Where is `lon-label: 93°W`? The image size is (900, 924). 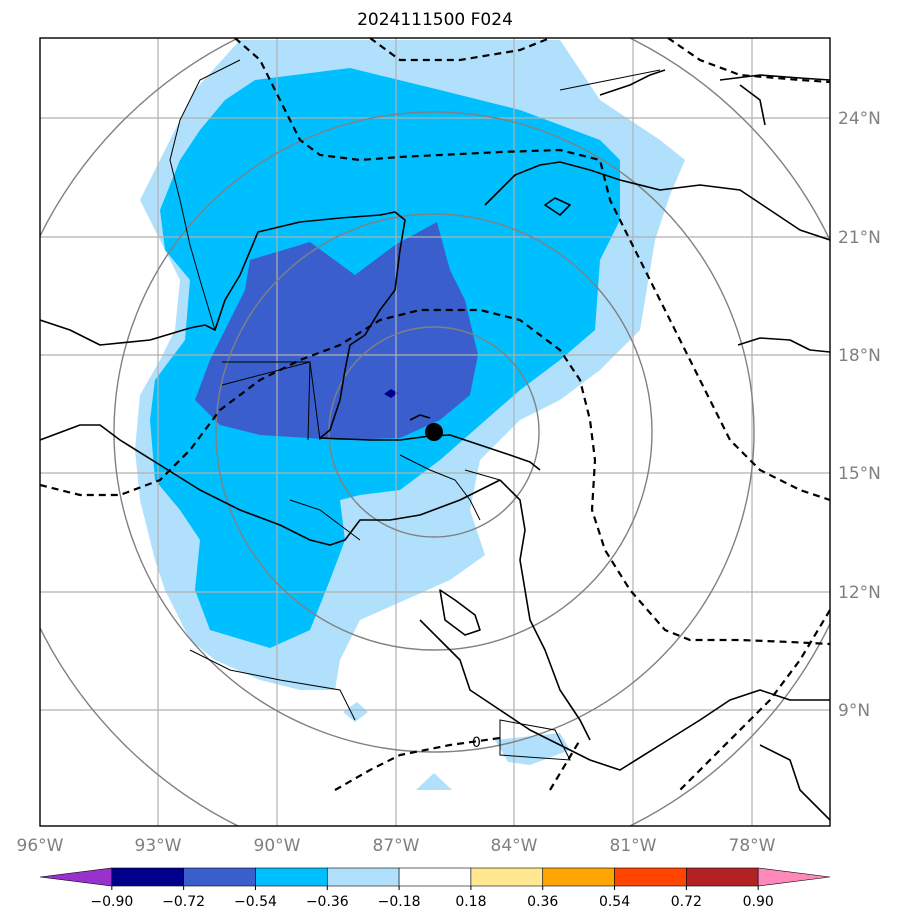 lon-label: 93°W is located at coordinates (158, 846).